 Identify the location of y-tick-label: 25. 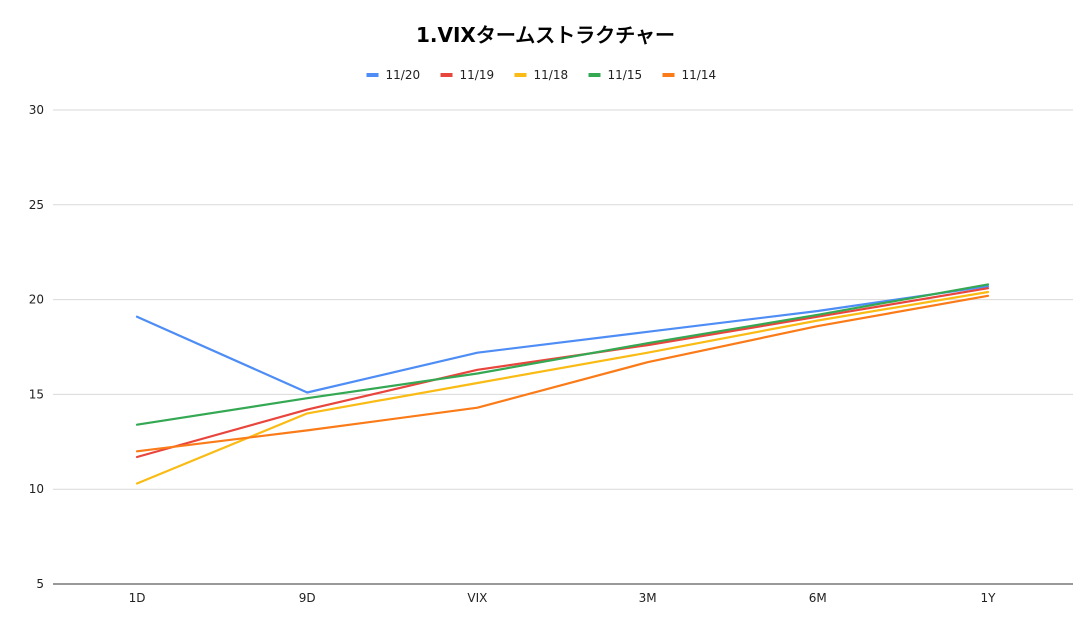
(36, 205).